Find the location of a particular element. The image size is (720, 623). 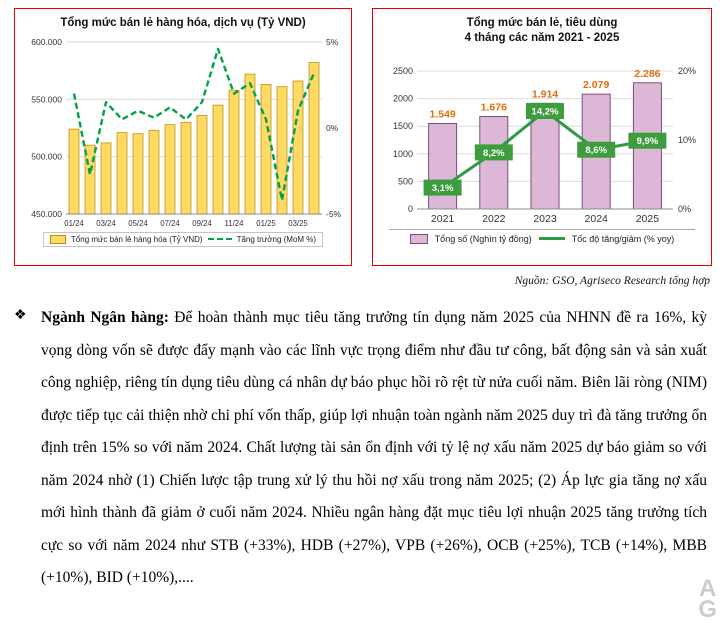

svg-text: 2.286 is located at coordinates (647, 74).